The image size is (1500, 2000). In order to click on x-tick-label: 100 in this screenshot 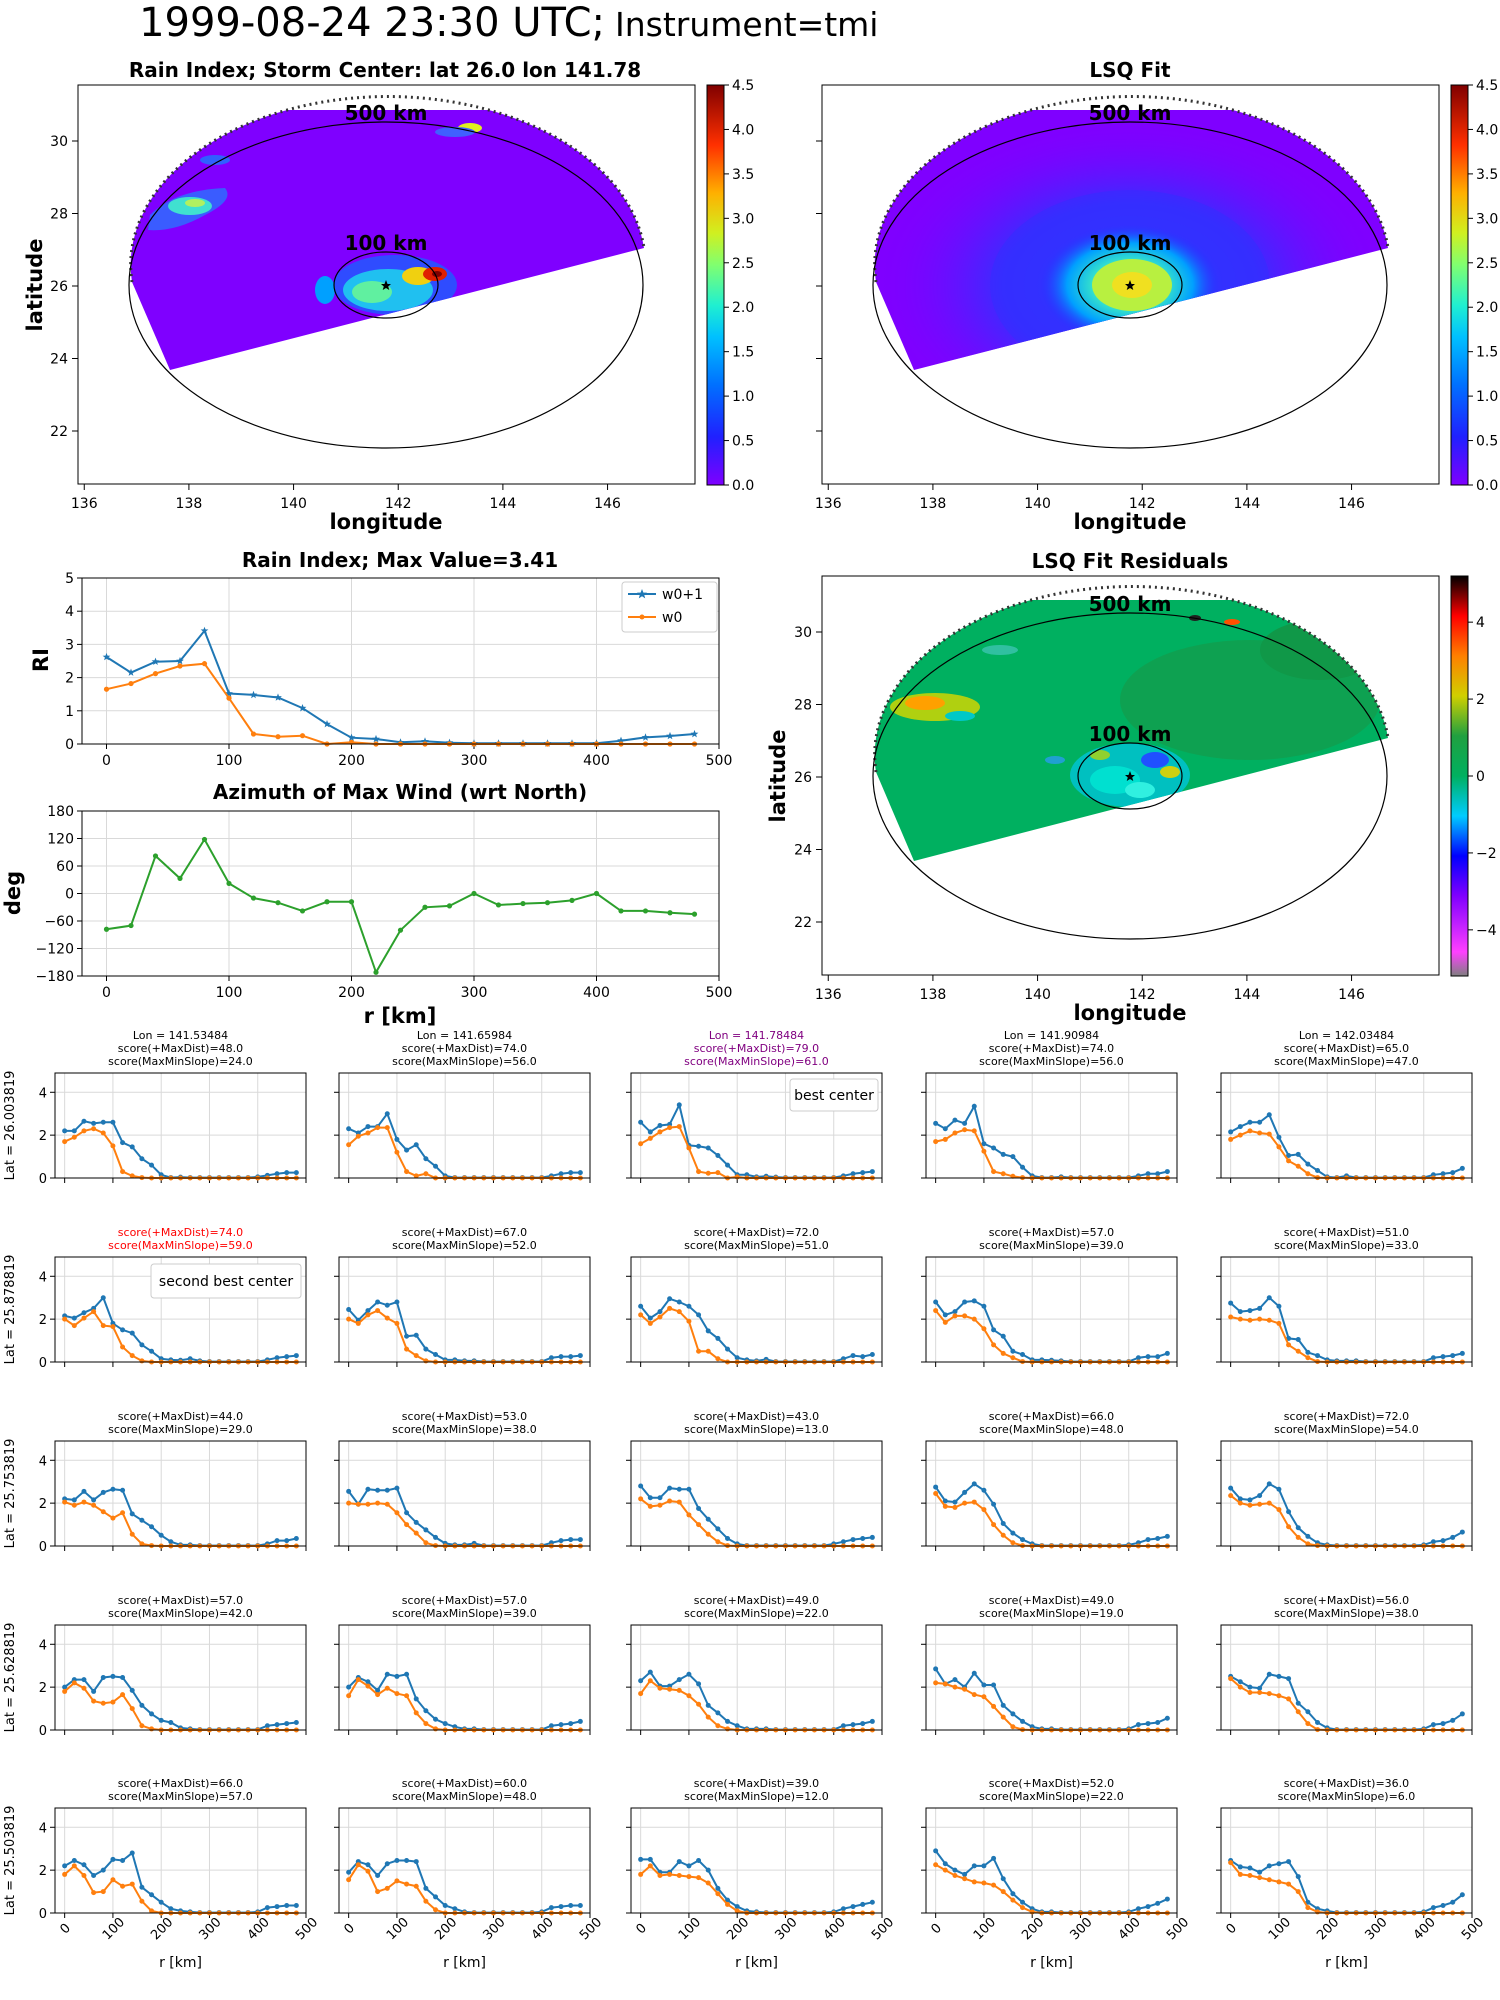, I will do `click(114, 1929)`.